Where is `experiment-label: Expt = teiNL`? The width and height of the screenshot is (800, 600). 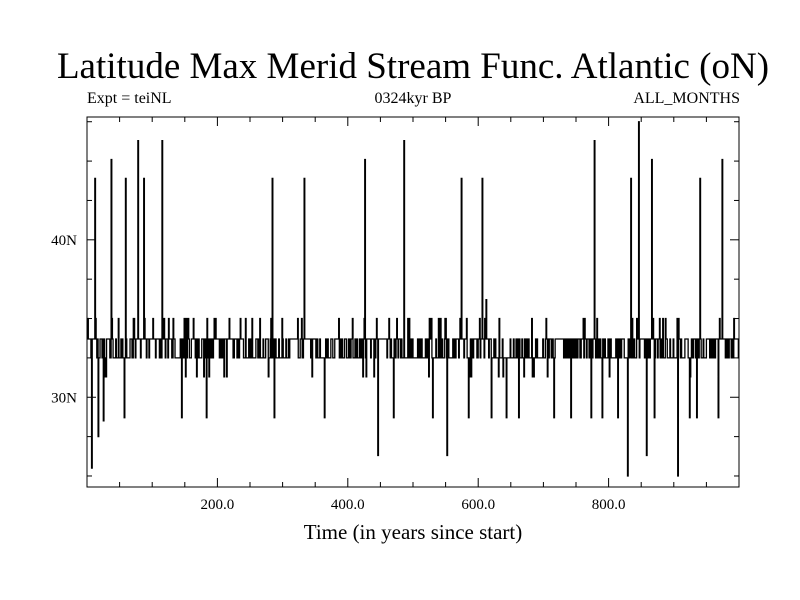 experiment-label: Expt = teiNL is located at coordinates (129, 98).